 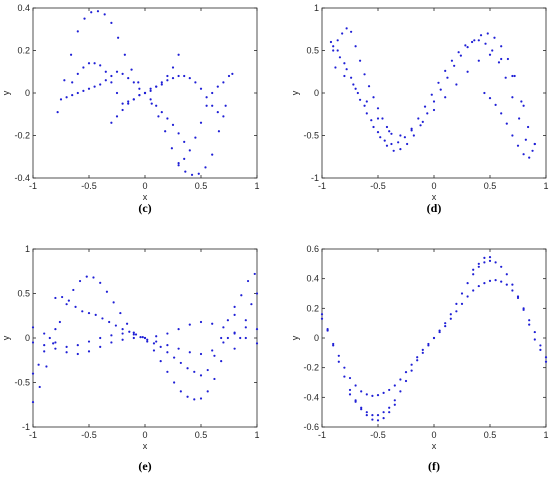 What do you see at coordinates (316, 93) in the screenshot?
I see `y-tick-label: 0` at bounding box center [316, 93].